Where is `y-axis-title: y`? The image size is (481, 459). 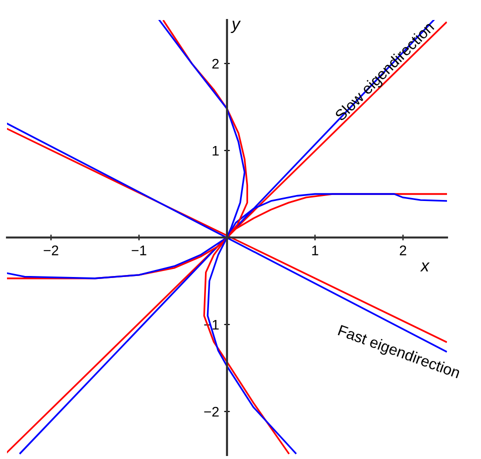 y-axis-title: y is located at coordinates (235, 27).